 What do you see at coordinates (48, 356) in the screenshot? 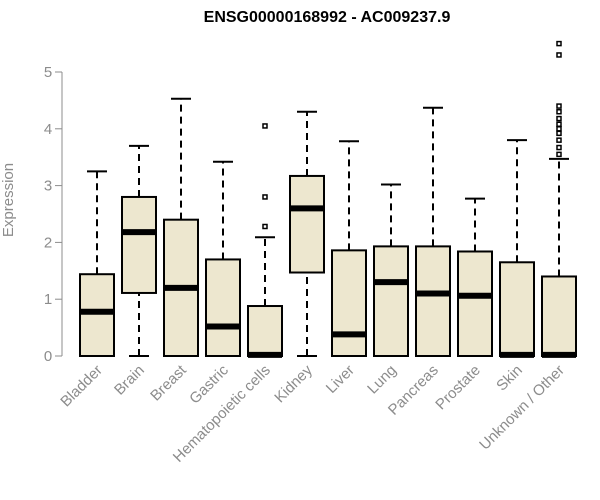
I see `y-tick-label: 0` at bounding box center [48, 356].